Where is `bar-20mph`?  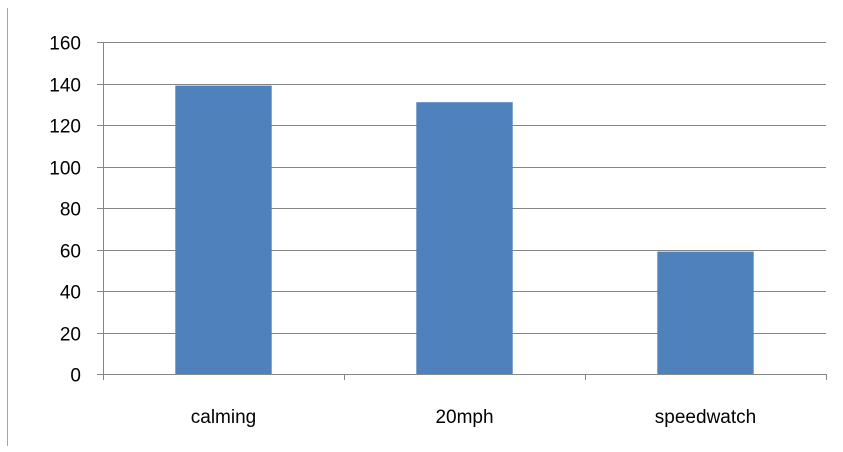
bar-20mph is located at coordinates (464, 238).